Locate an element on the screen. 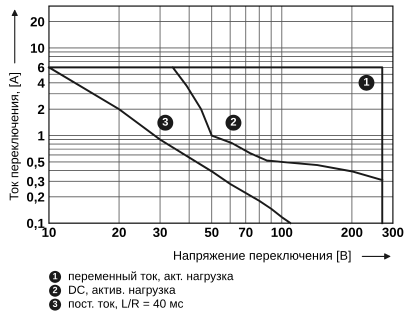  x-tick-label: 50 is located at coordinates (211, 233).